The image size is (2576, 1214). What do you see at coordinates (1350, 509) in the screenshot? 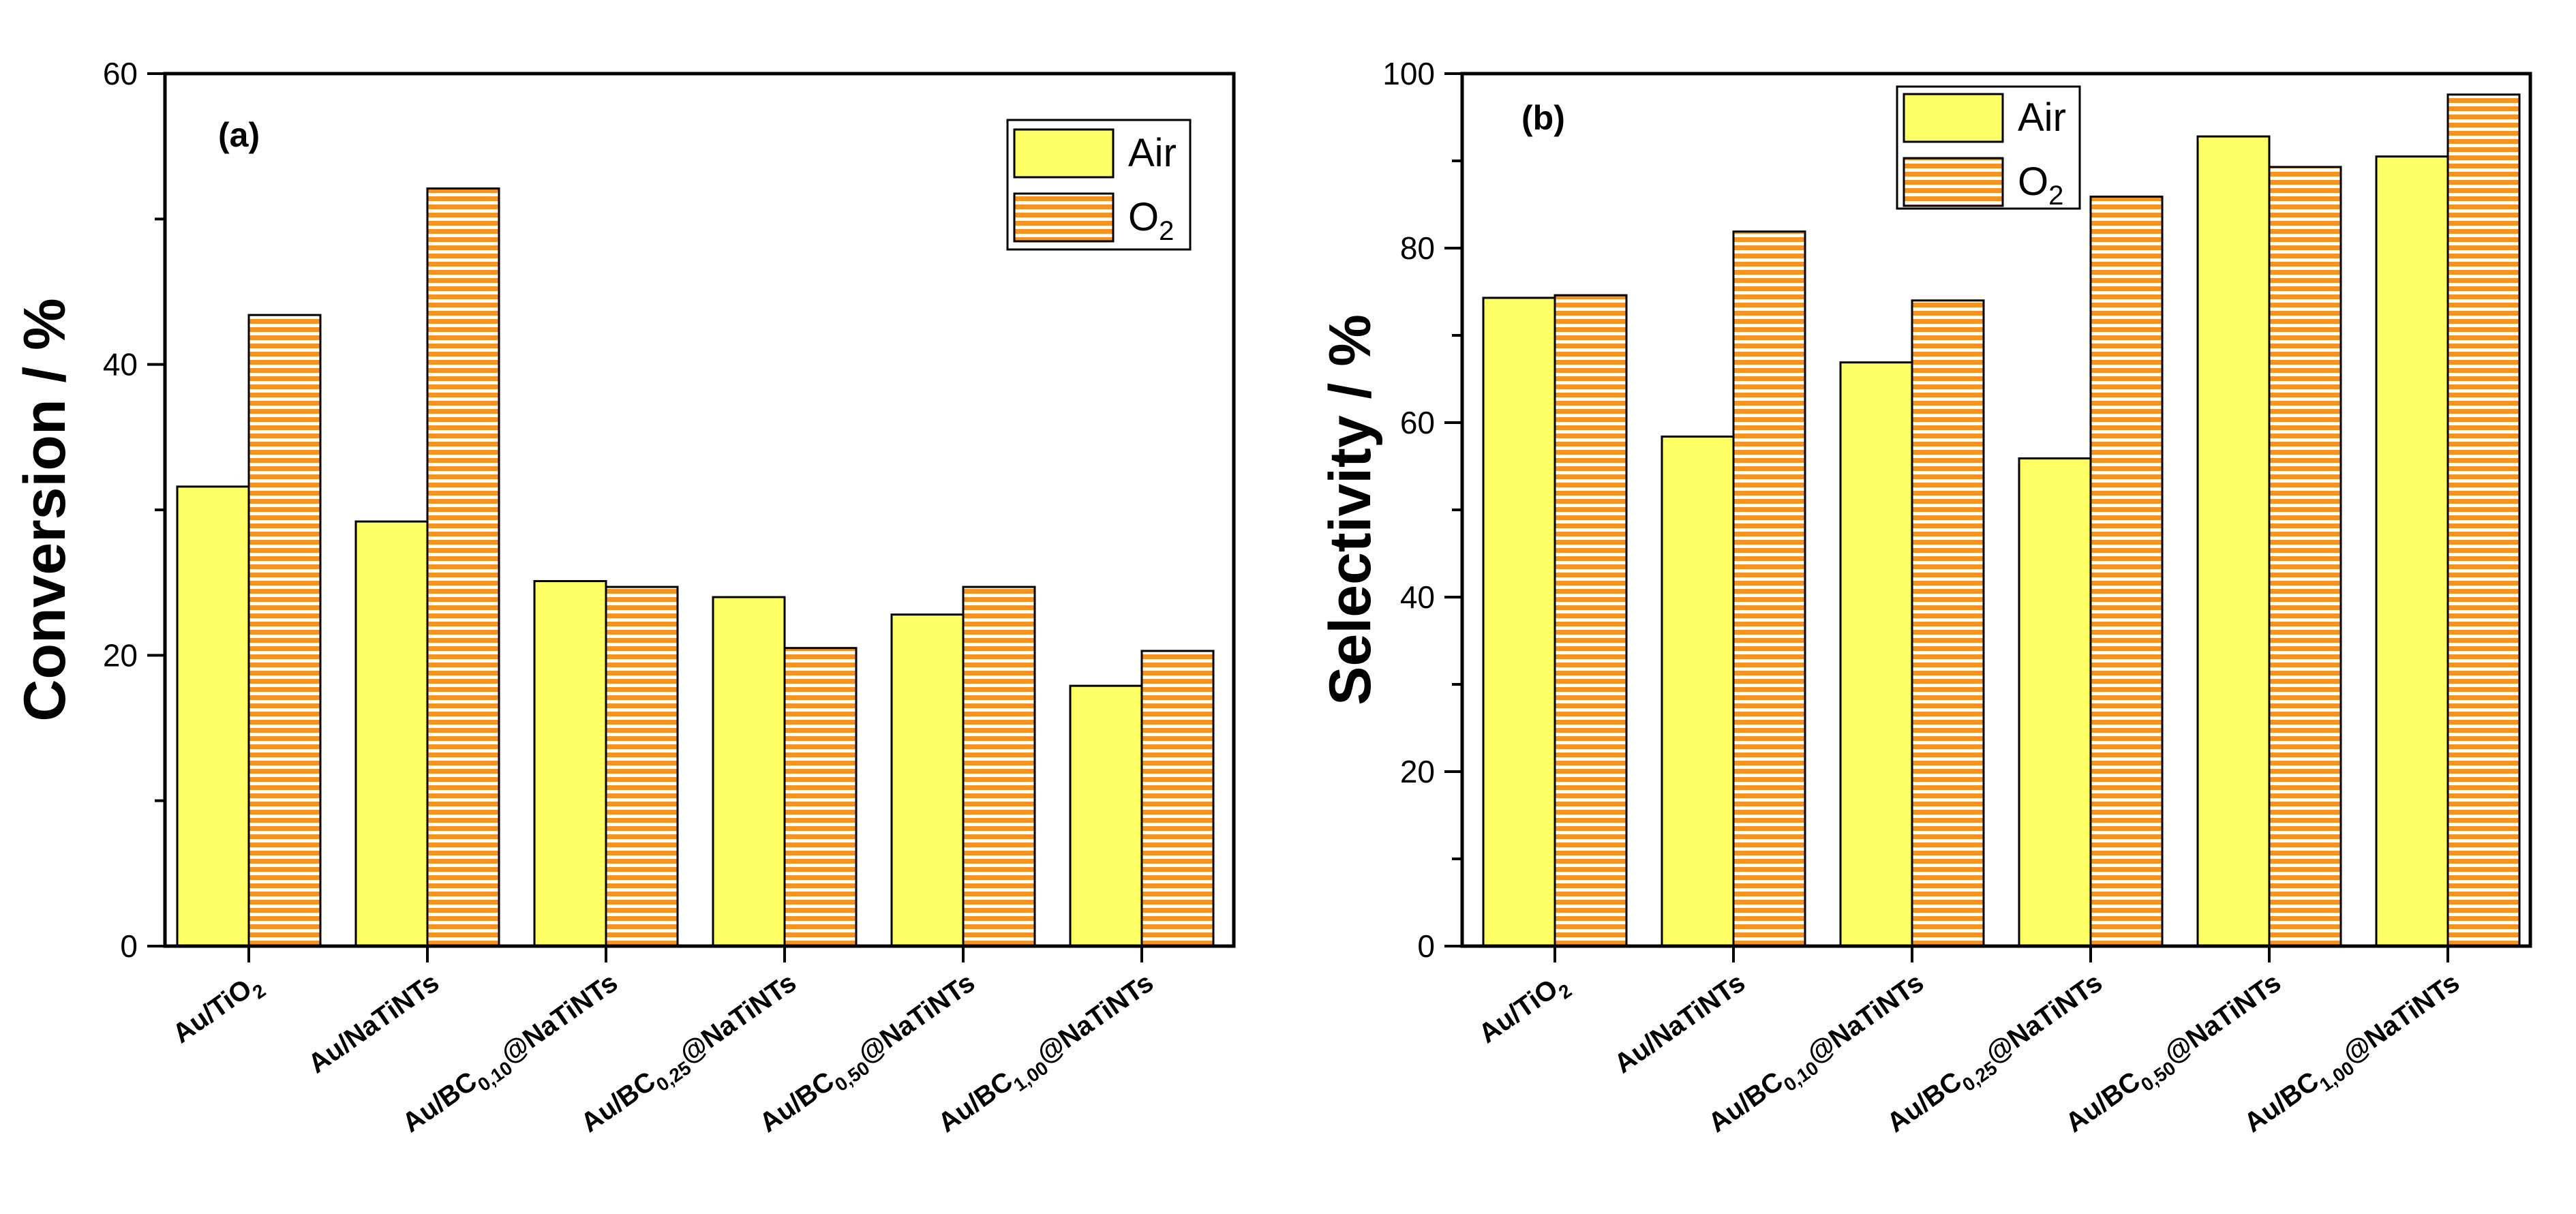
I see `y-axis-title: Selectivity / %` at bounding box center [1350, 509].